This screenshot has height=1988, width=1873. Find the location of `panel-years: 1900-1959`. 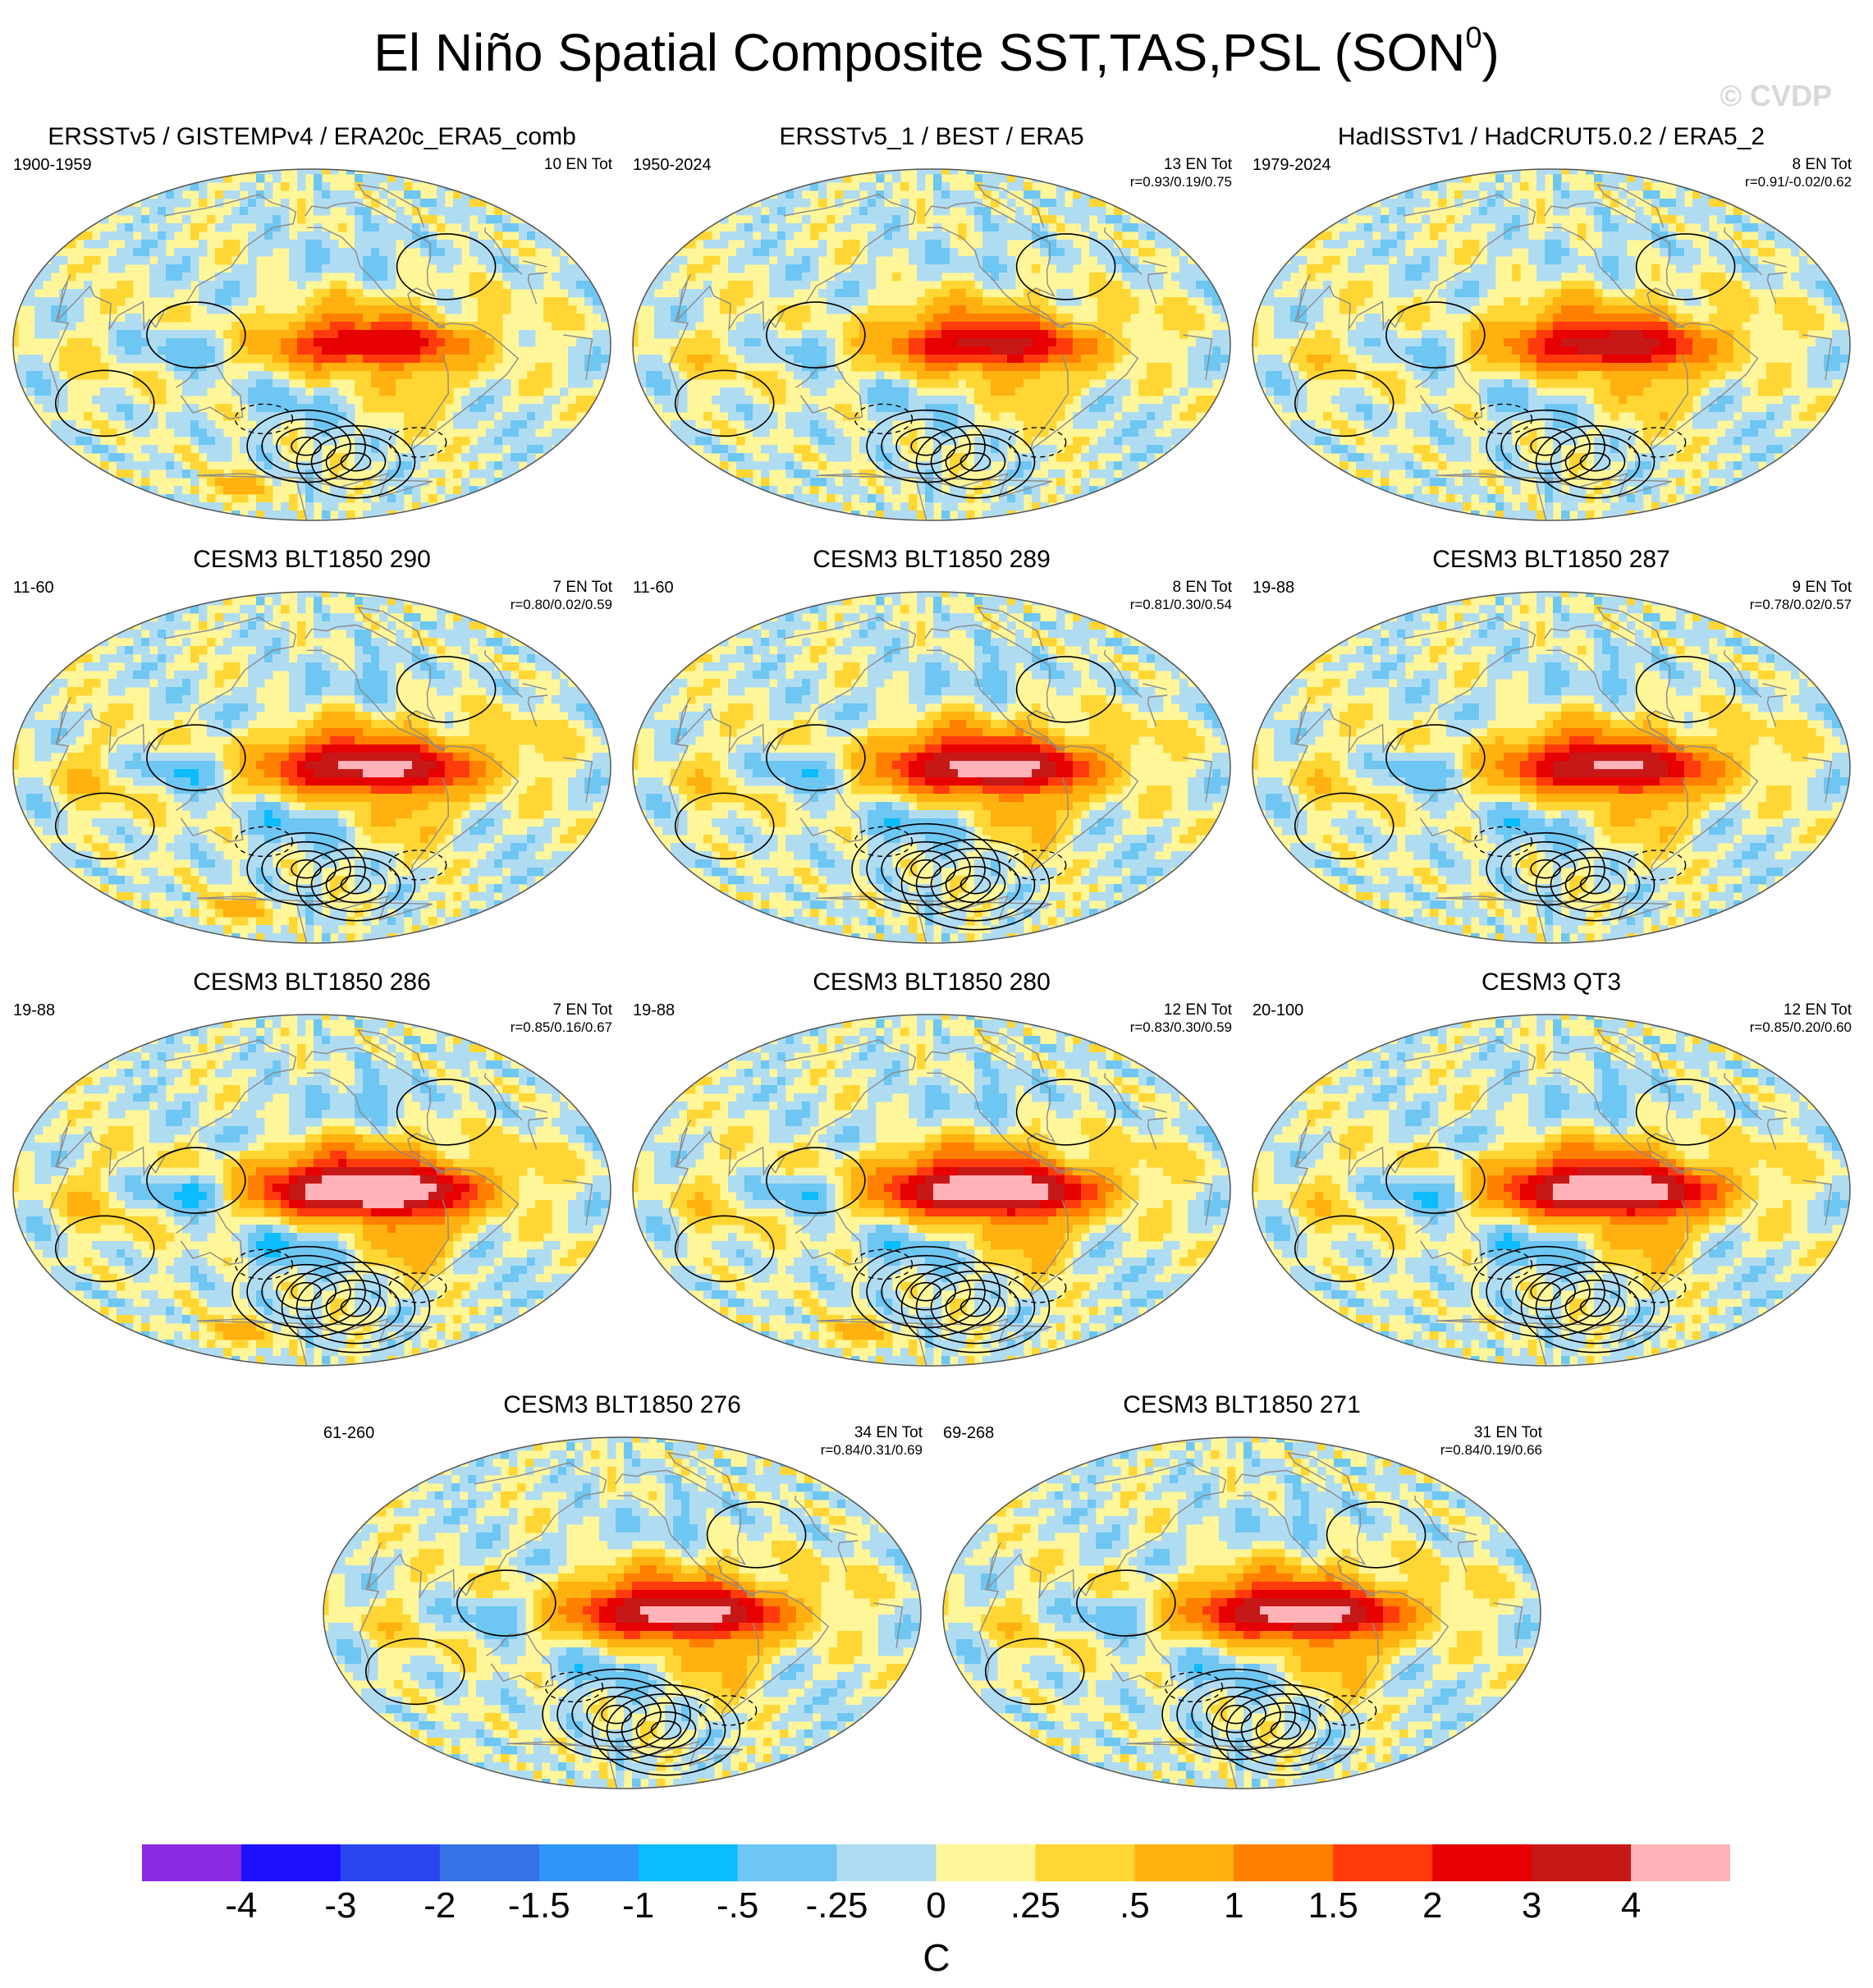

panel-years: 1900-1959 is located at coordinates (53, 165).